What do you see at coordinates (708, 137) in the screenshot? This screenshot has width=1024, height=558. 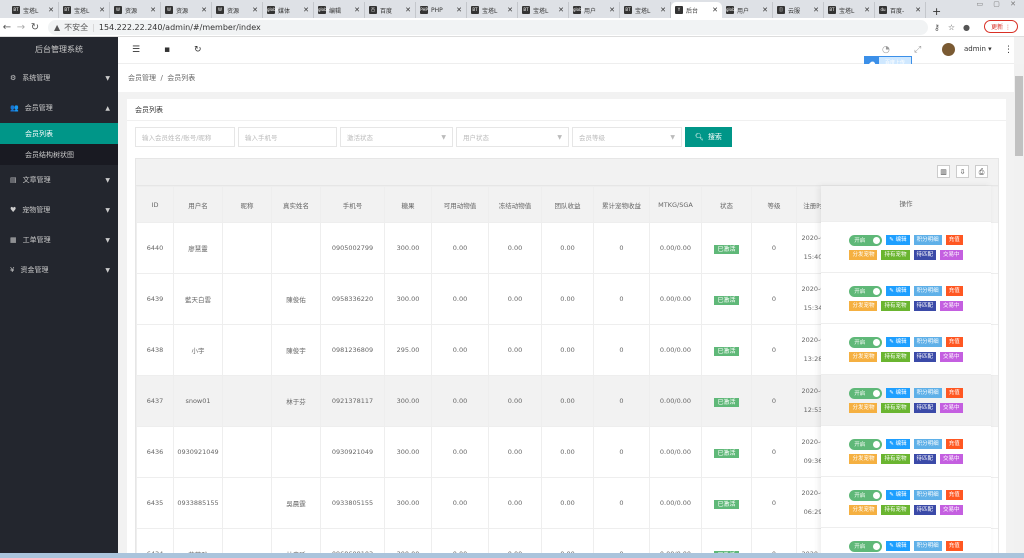 I see `search-button: 🔍︎ 搜索` at bounding box center [708, 137].